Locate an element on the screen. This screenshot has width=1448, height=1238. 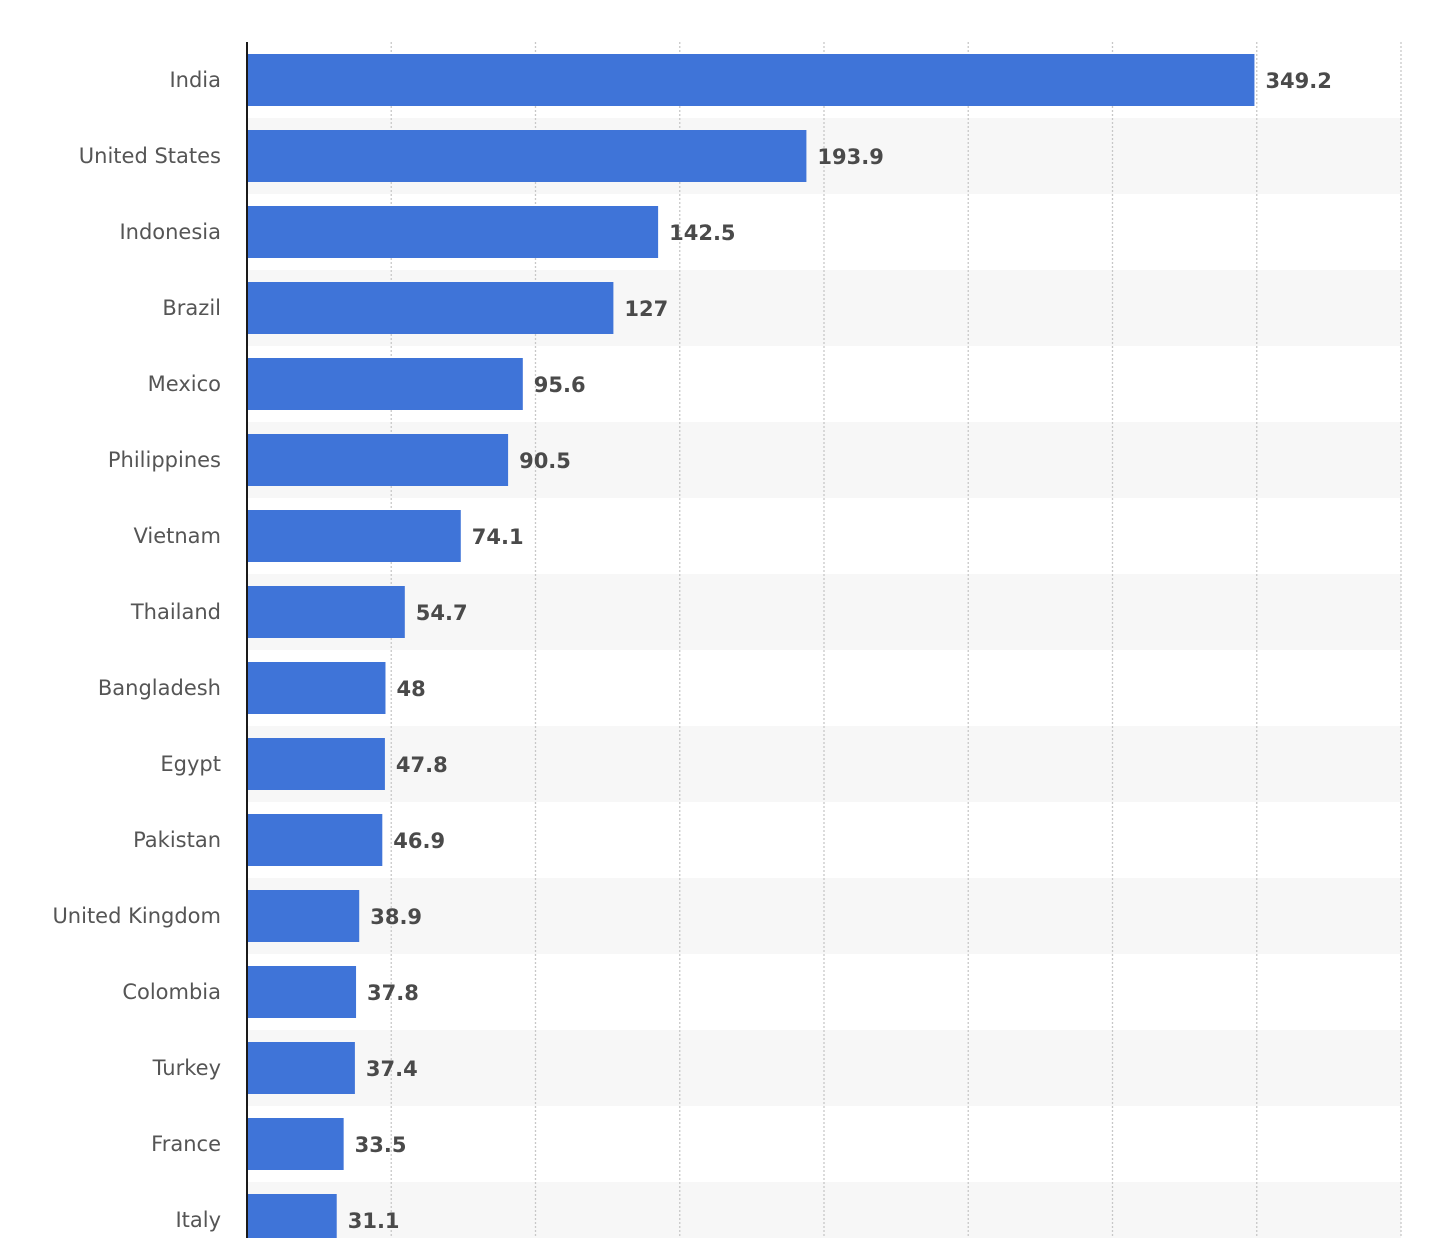
category-label: Thailand is located at coordinates (175, 612).